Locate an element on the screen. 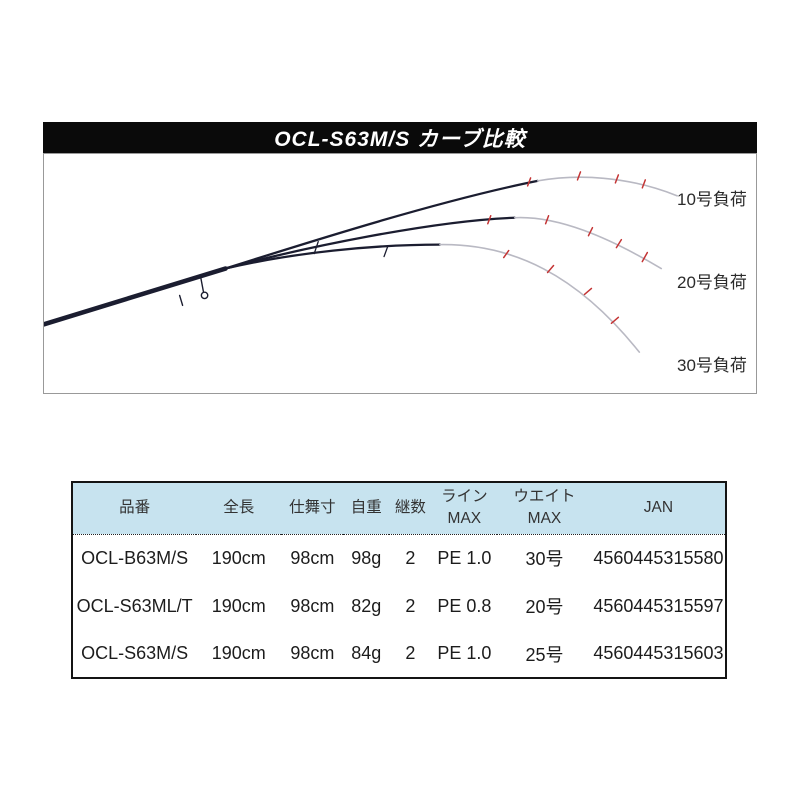 This screenshot has height=800, width=800. rod-curve-30-load is located at coordinates (432, 298).